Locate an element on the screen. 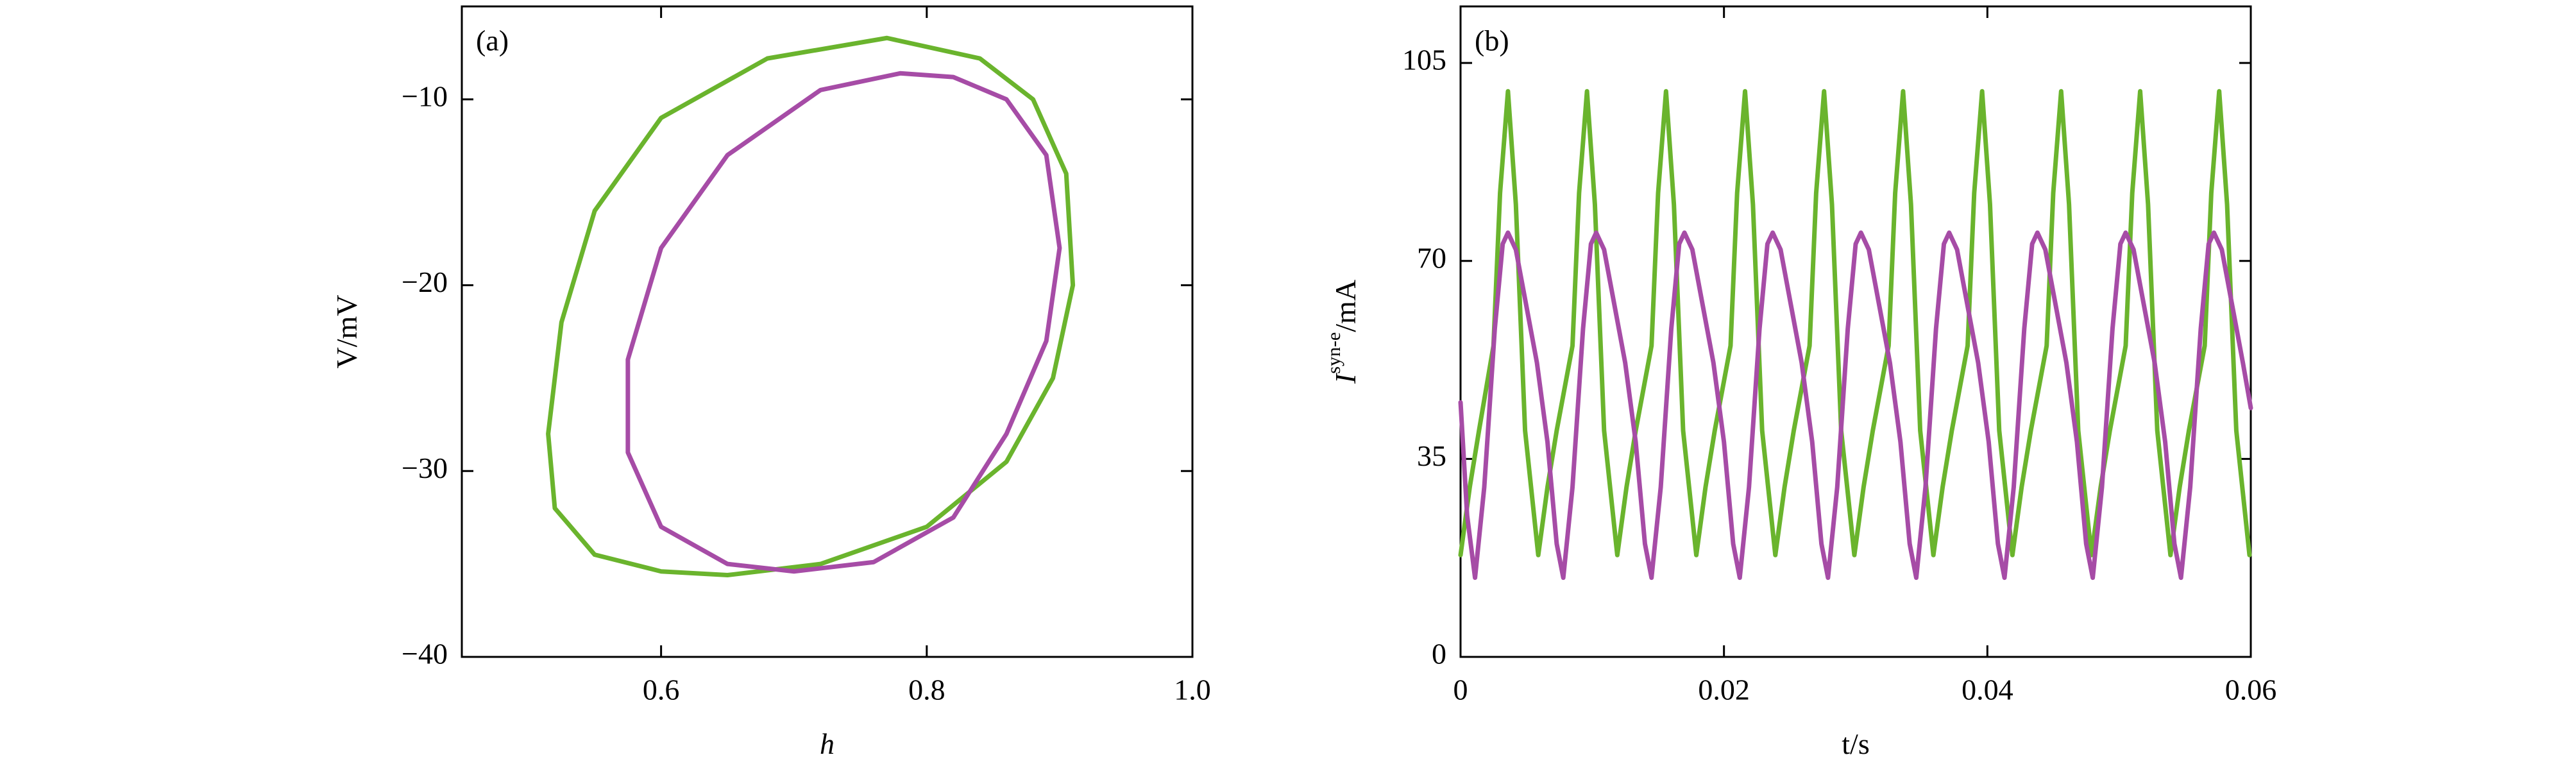 Image resolution: width=2576 pixels, height=773 pixels. panel-label: (b) is located at coordinates (1492, 40).